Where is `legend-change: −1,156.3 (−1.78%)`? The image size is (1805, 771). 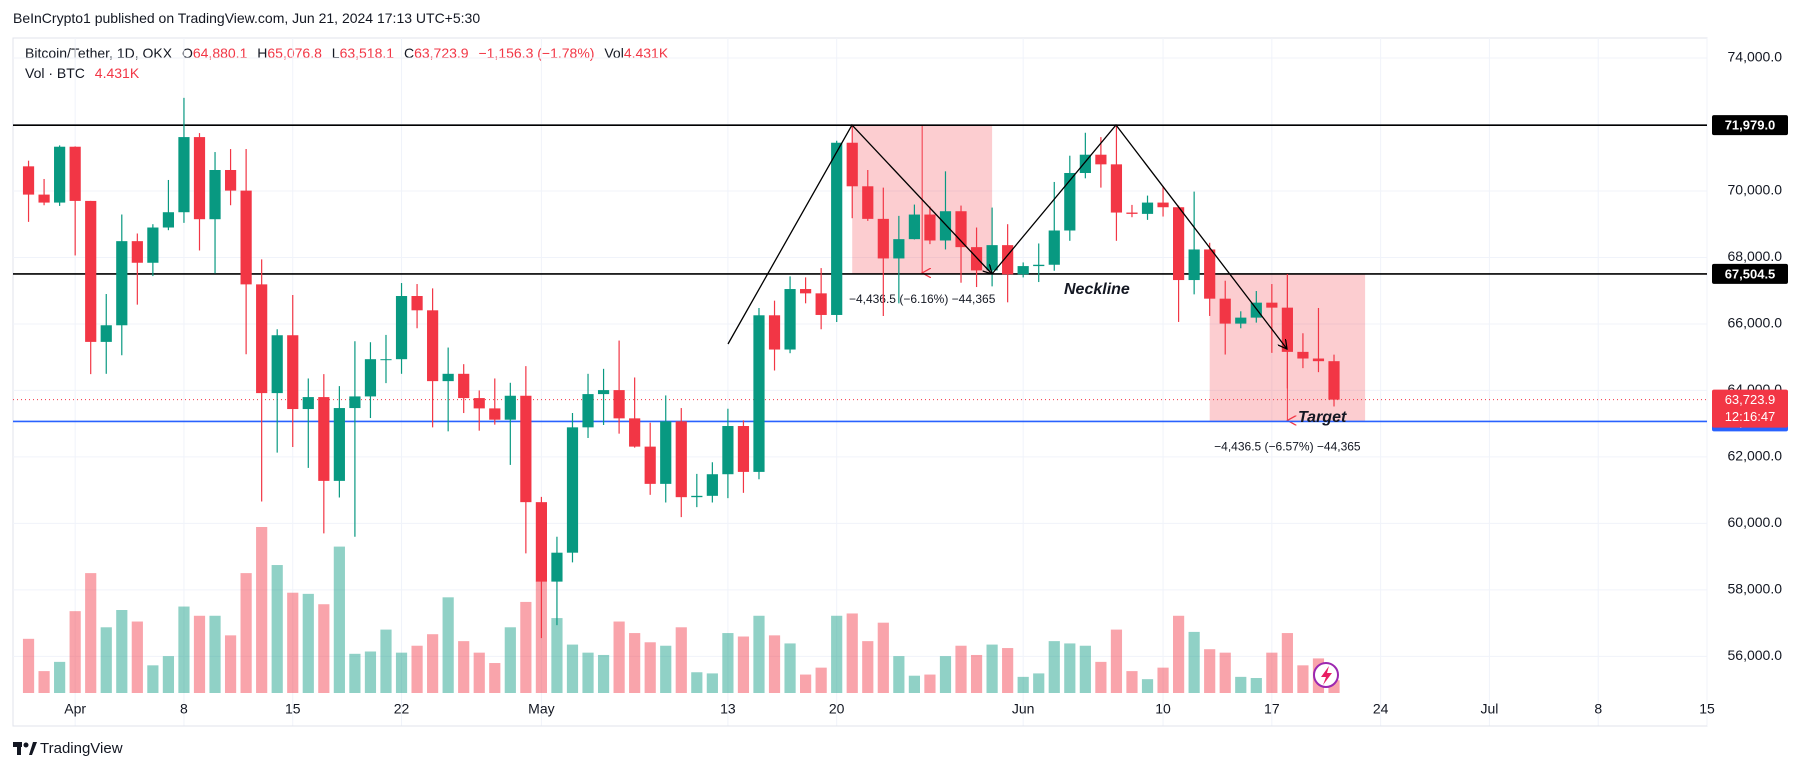 legend-change: −1,156.3 (−1.78%) is located at coordinates (536, 53).